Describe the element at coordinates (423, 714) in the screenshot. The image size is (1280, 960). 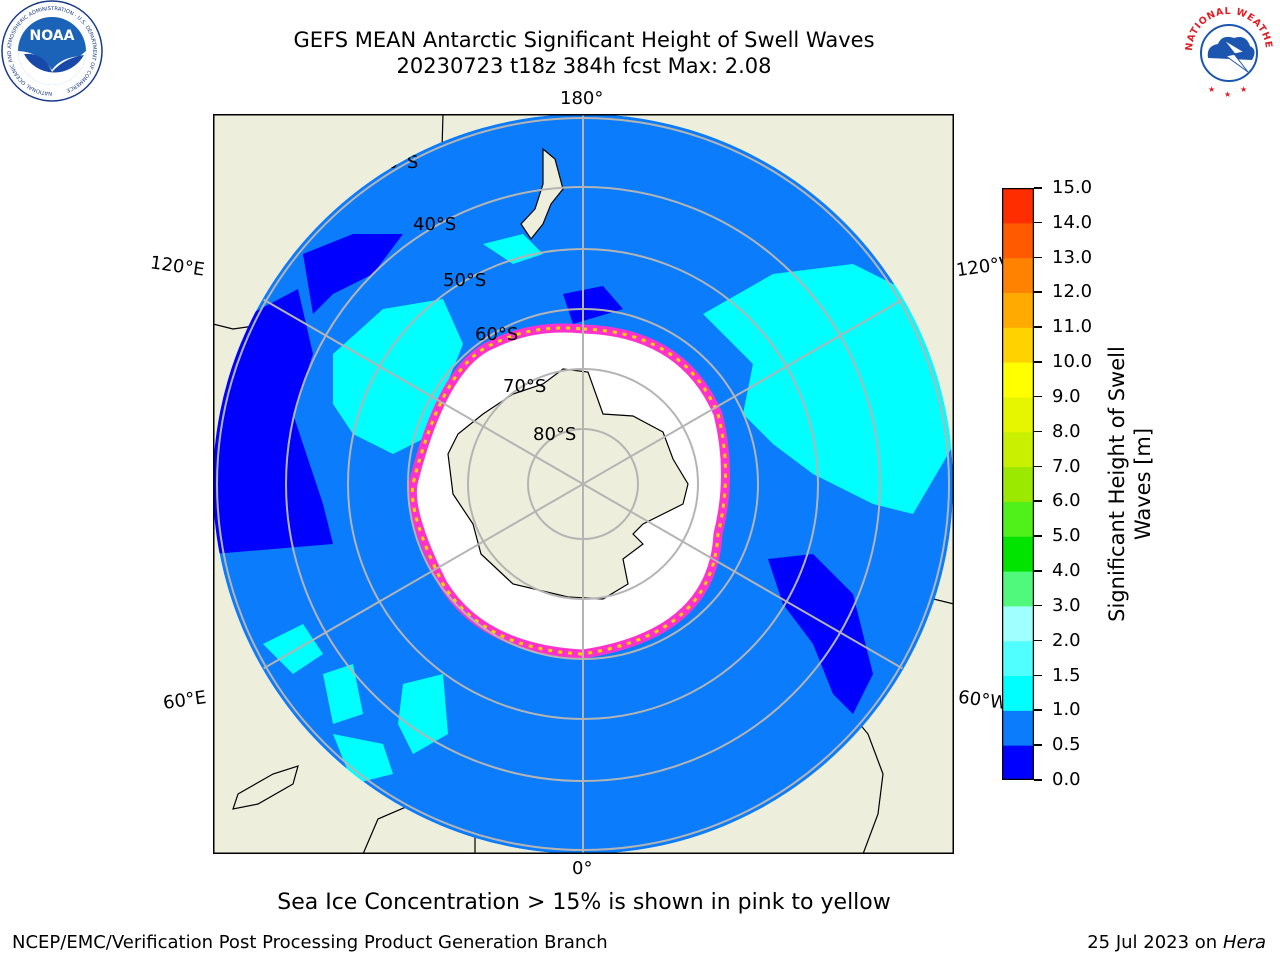
I see `swell-patch-southern-c` at that location.